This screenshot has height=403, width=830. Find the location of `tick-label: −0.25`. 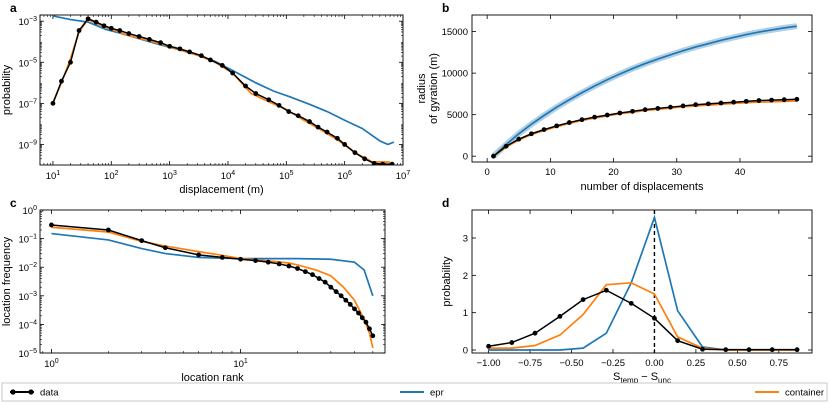

tick-label: −0.25 is located at coordinates (613, 363).